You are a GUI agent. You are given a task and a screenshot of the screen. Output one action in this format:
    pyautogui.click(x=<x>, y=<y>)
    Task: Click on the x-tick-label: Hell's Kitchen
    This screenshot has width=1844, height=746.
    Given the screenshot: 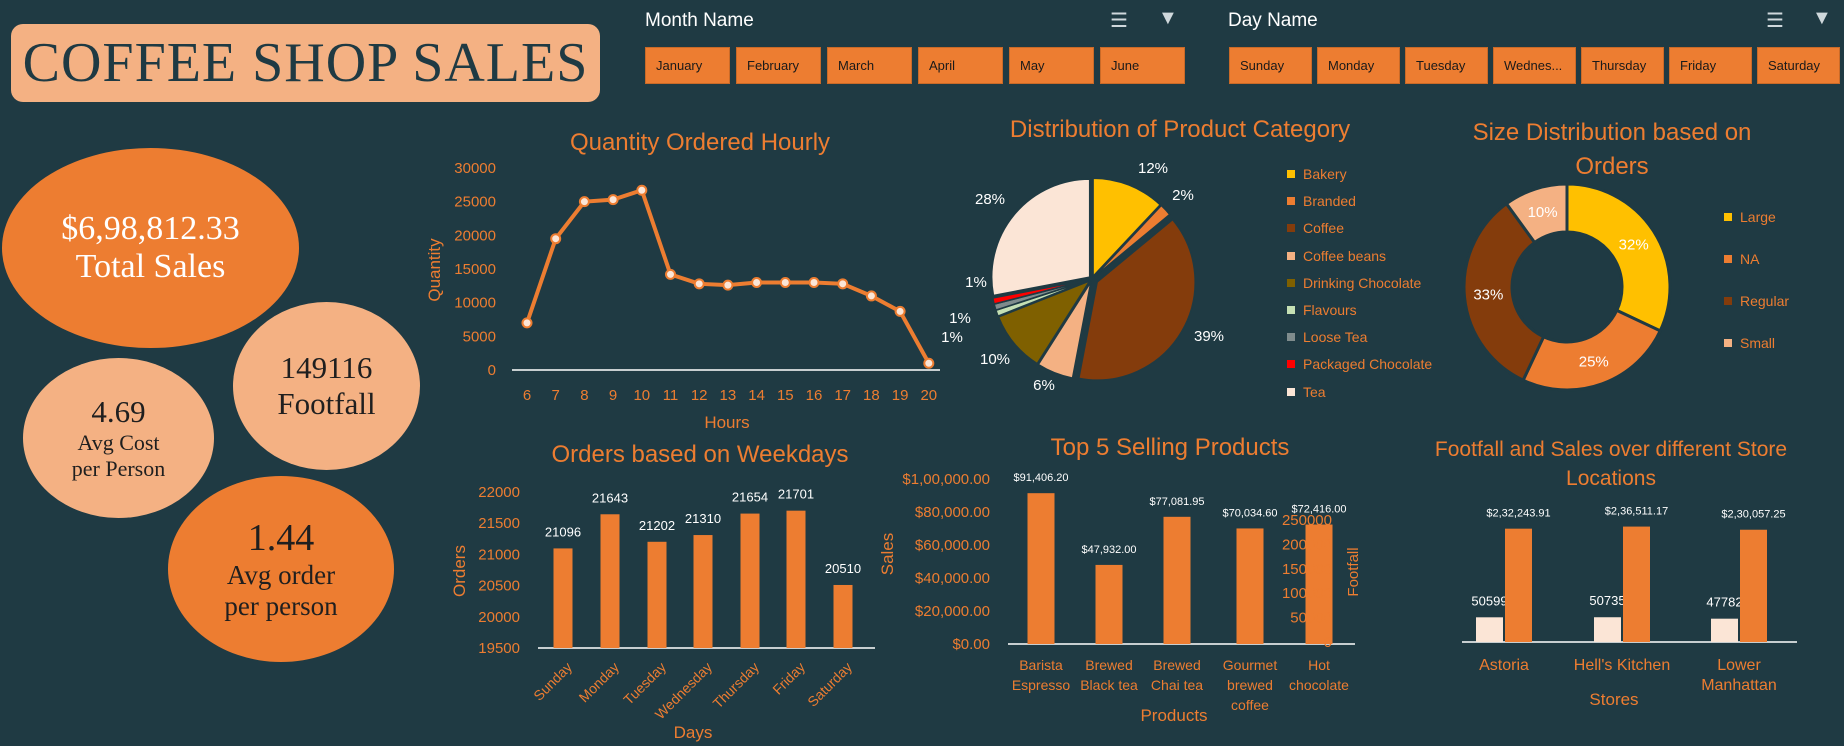 What is the action you would take?
    pyautogui.click(x=1622, y=665)
    